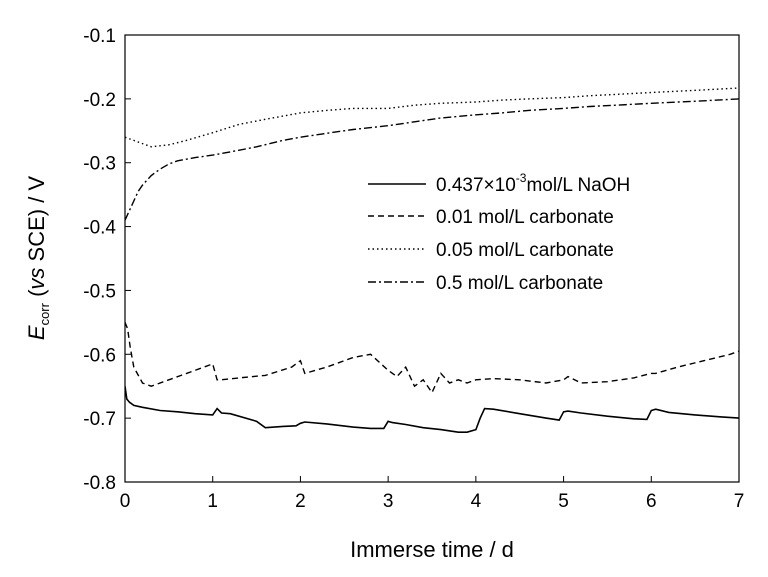  Describe the element at coordinates (521, 178) in the screenshot. I see `legend-naoh-sup: -3` at that location.